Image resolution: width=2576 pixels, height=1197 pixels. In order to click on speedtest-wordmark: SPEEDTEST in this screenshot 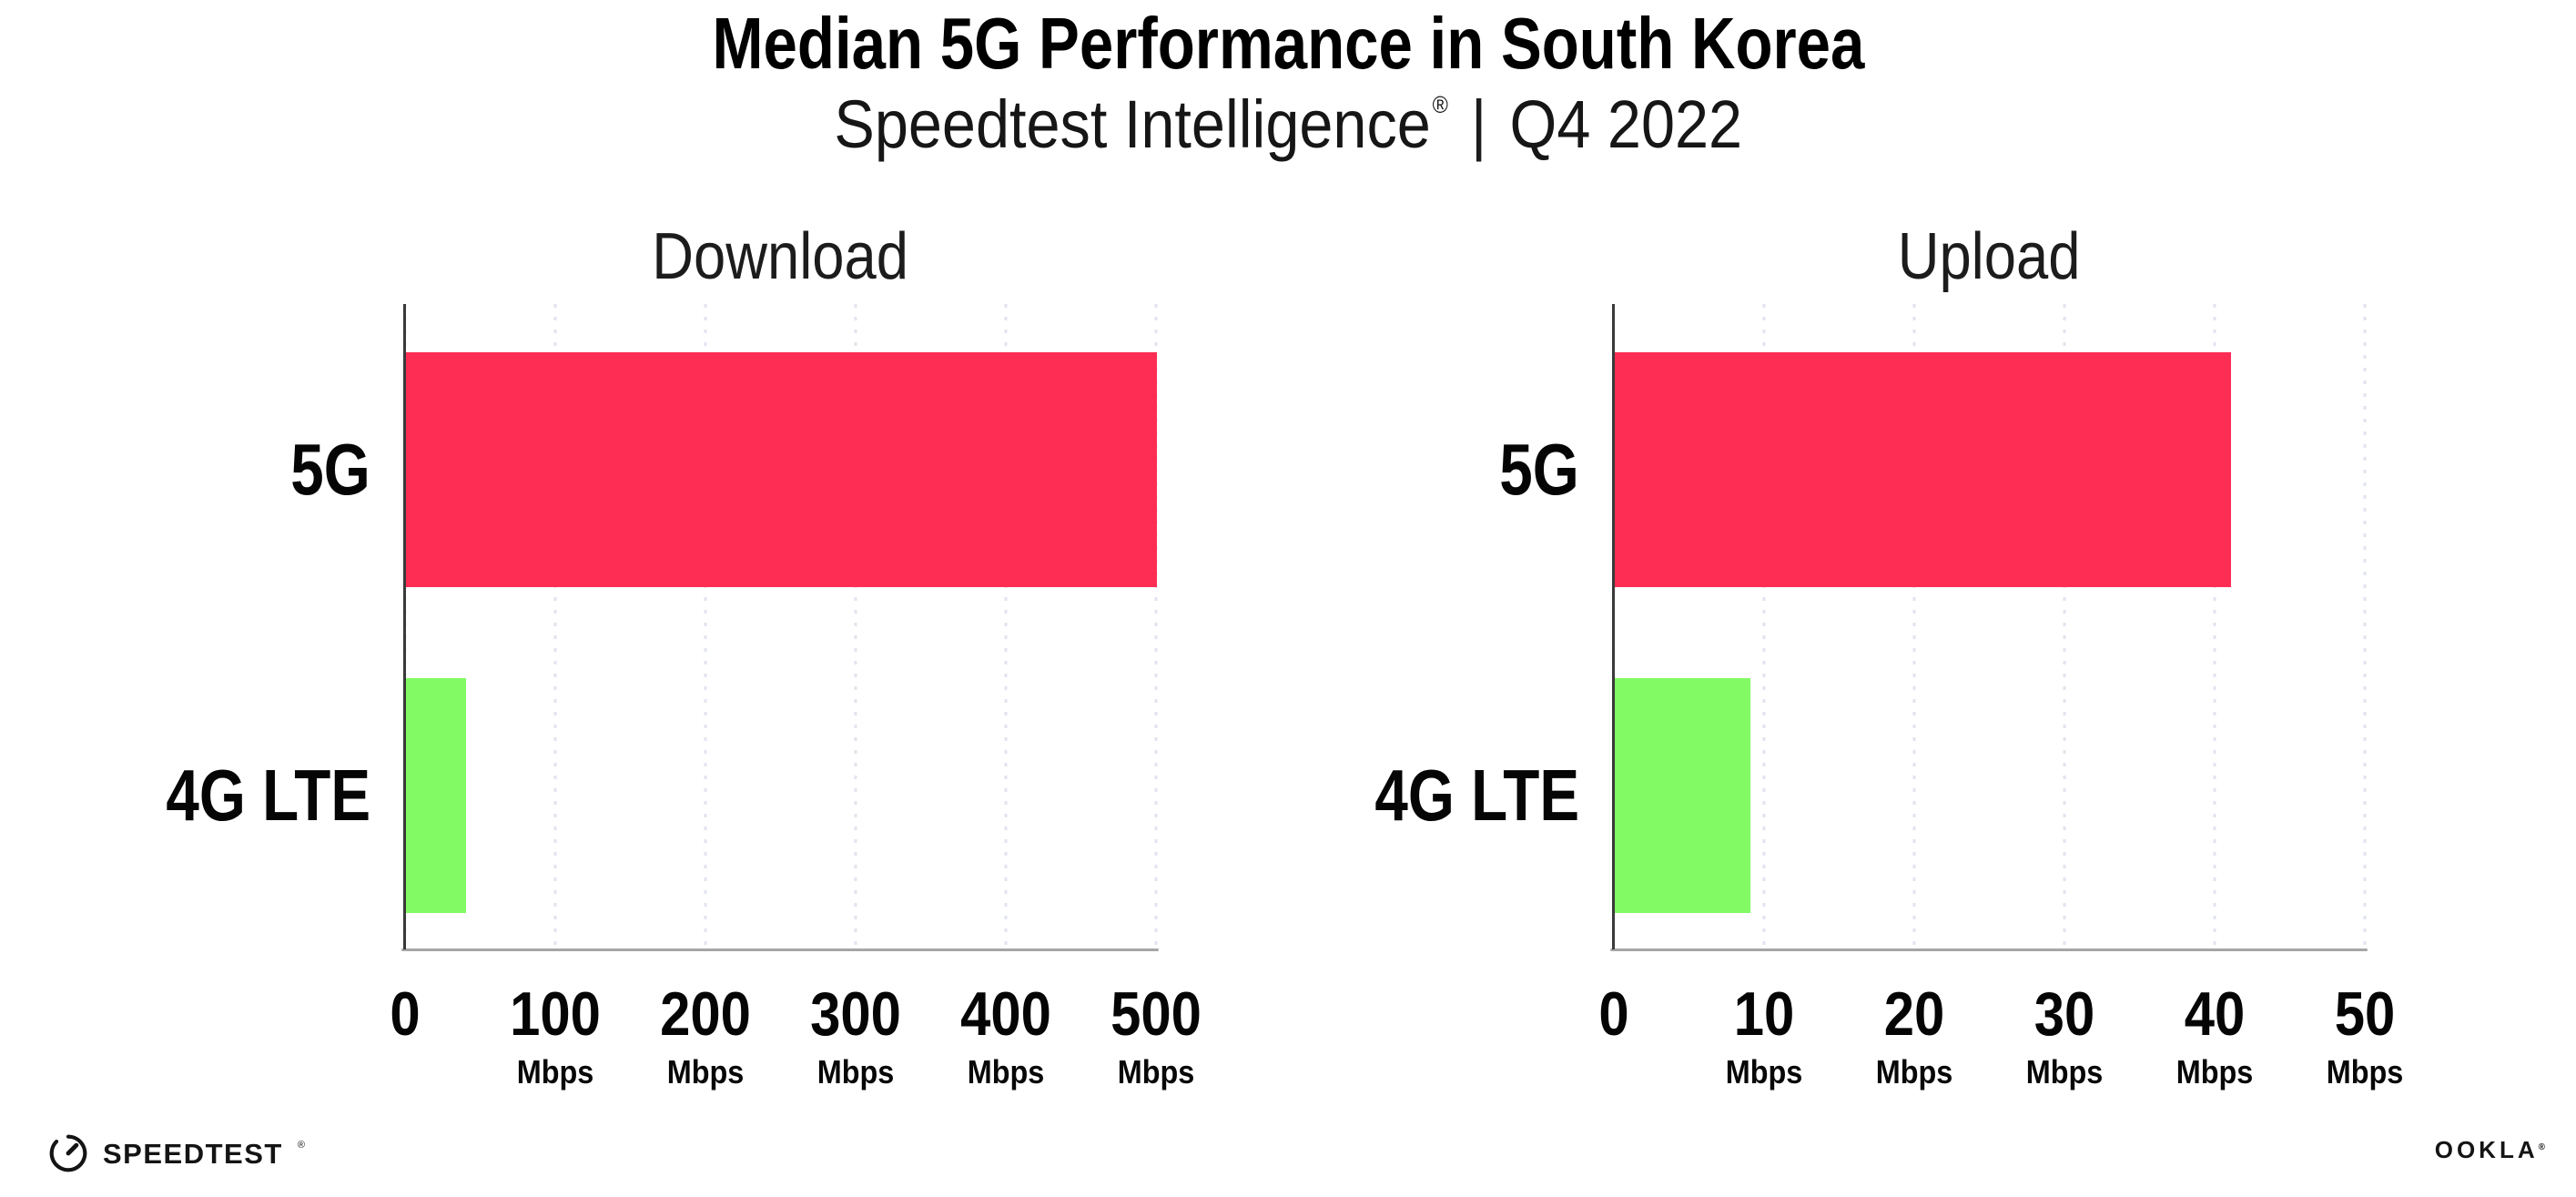, I will do `click(193, 1153)`.